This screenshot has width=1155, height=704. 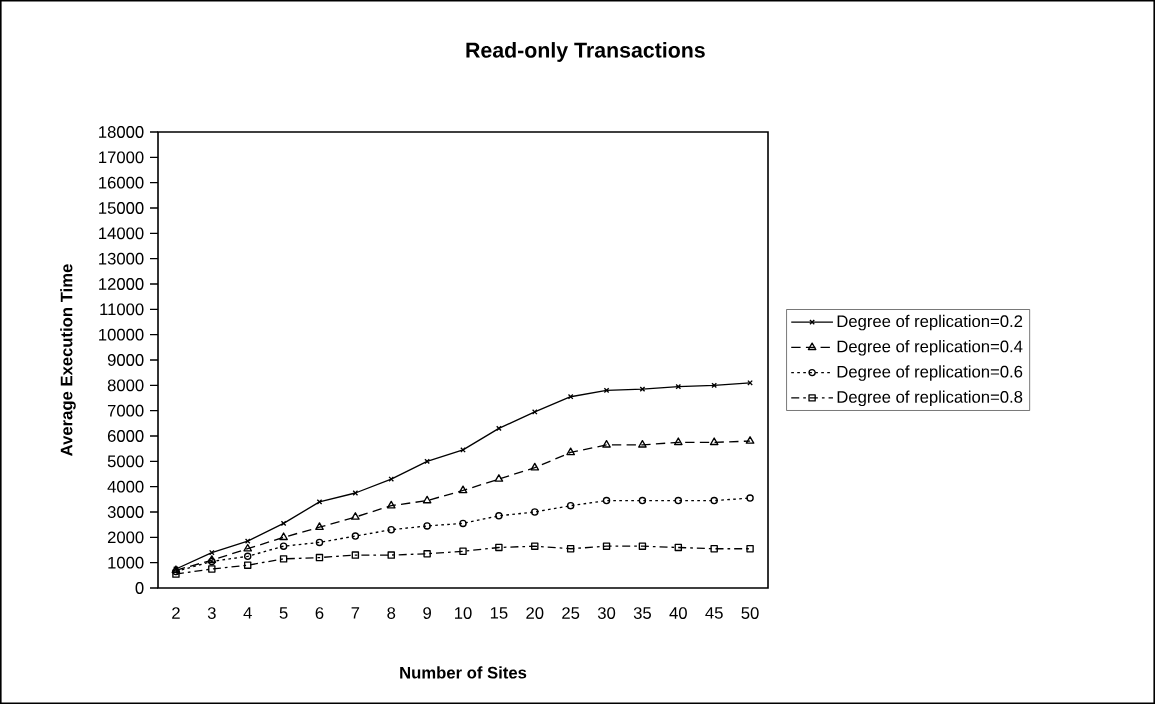 What do you see at coordinates (125, 486) in the screenshot?
I see `y-tick-label: 4000` at bounding box center [125, 486].